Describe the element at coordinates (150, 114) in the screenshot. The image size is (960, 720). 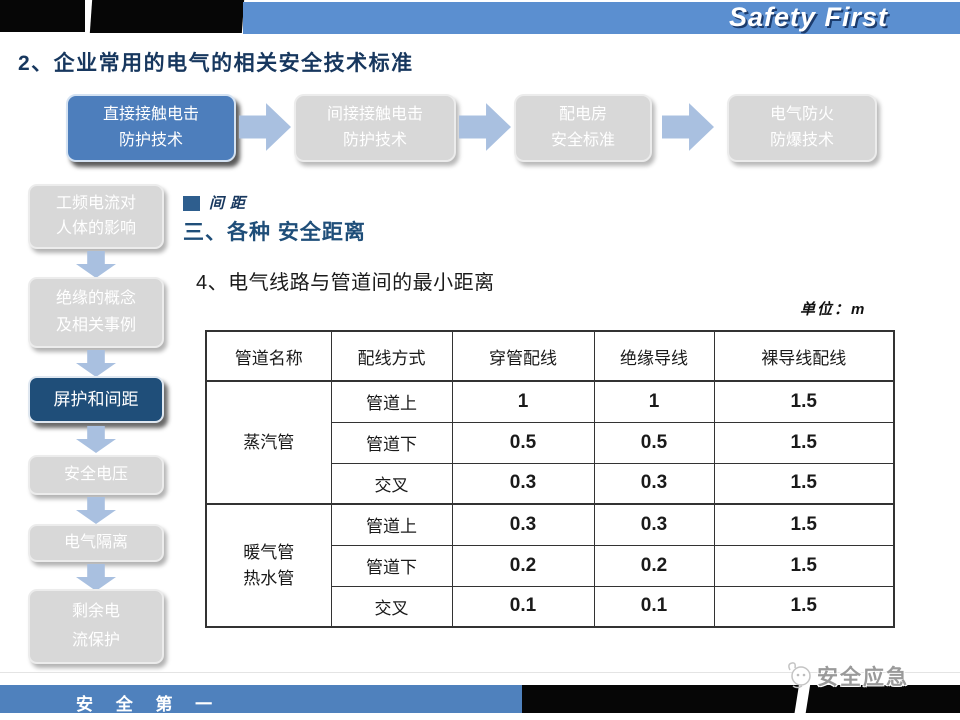
I see `flow-box-label-line1: 直接接触电击` at that location.